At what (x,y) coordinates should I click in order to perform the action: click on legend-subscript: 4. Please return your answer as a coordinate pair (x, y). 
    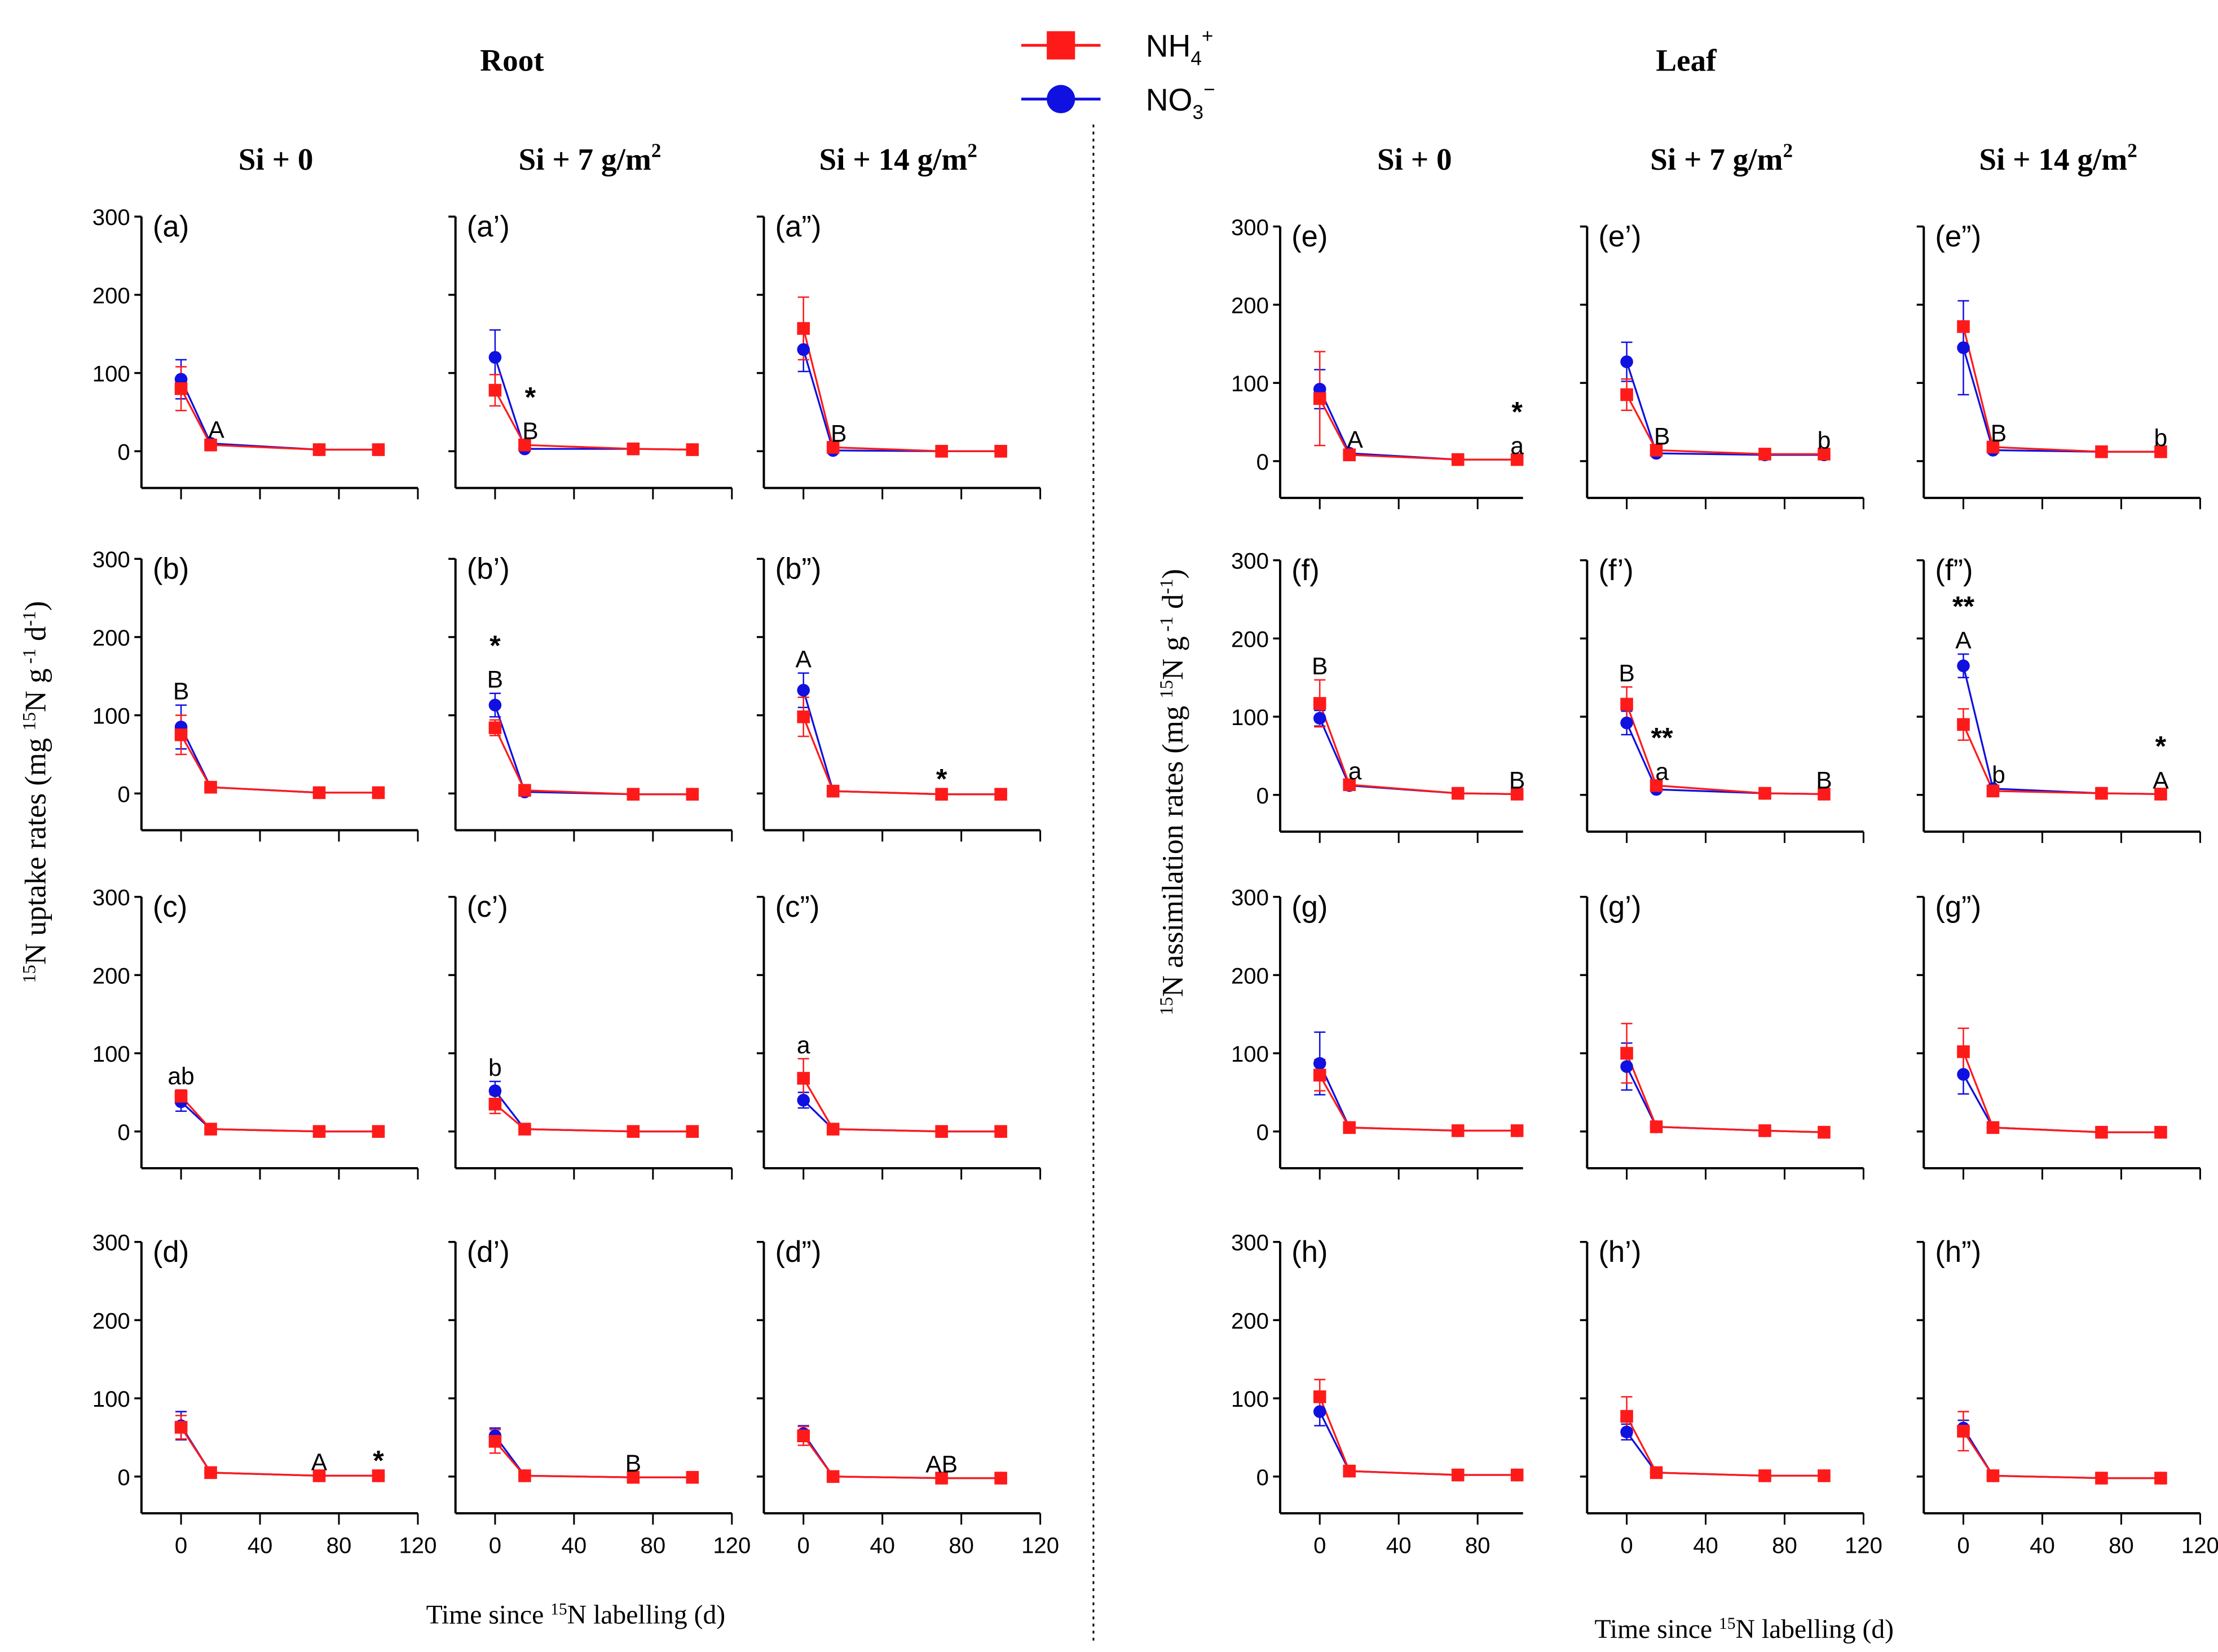
    Looking at the image, I should click on (1196, 59).